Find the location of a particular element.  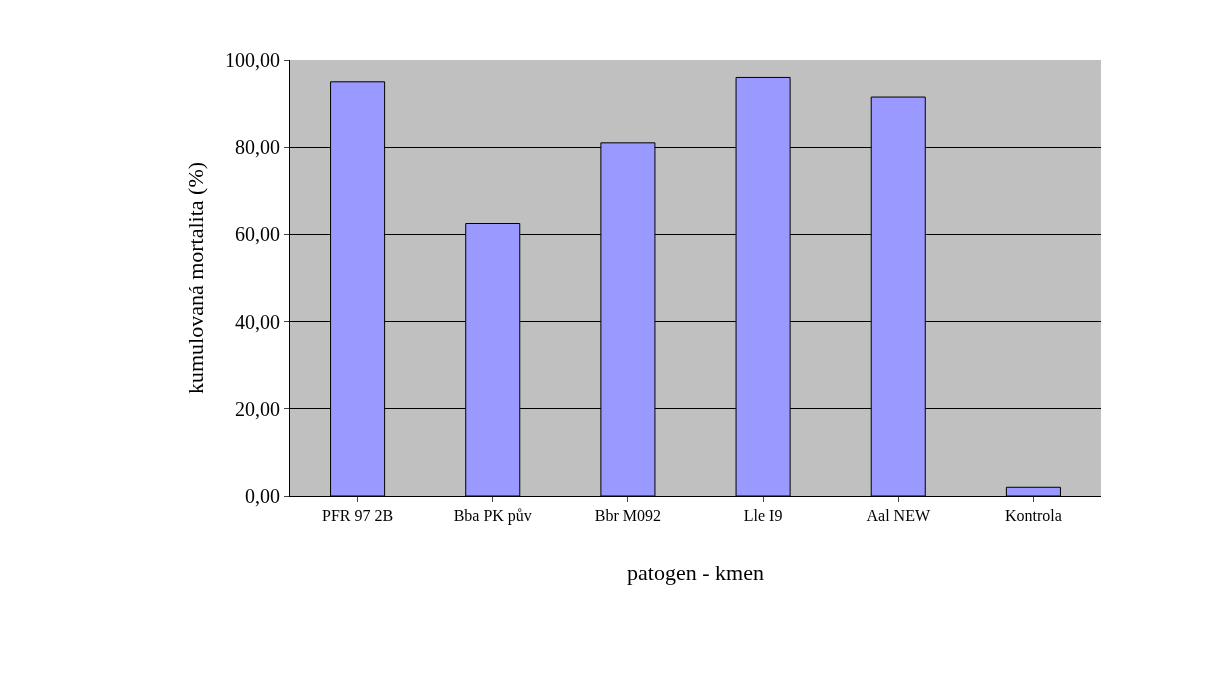

x-tick-label: Bba PK pův is located at coordinates (492, 516).